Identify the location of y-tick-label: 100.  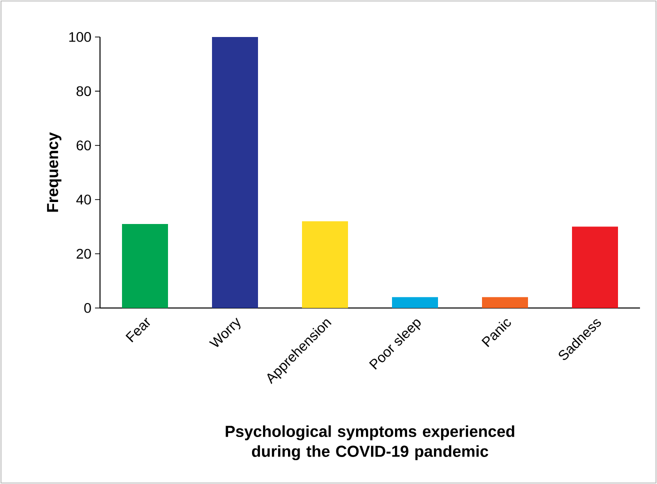
(80, 37).